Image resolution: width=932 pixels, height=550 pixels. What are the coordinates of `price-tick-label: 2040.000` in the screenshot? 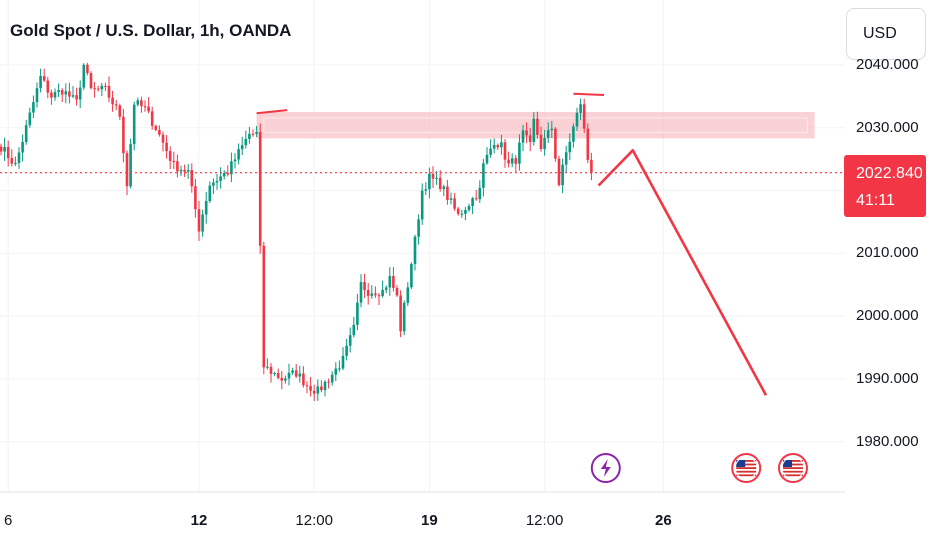 It's located at (887, 64).